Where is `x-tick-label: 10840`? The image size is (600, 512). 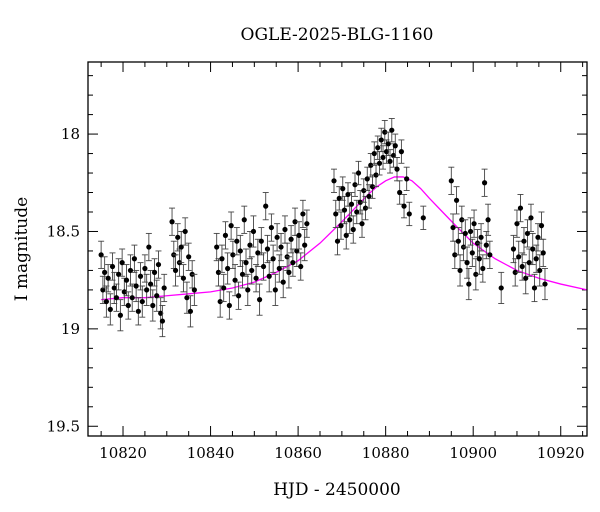
x-tick-label: 10840 is located at coordinates (211, 453).